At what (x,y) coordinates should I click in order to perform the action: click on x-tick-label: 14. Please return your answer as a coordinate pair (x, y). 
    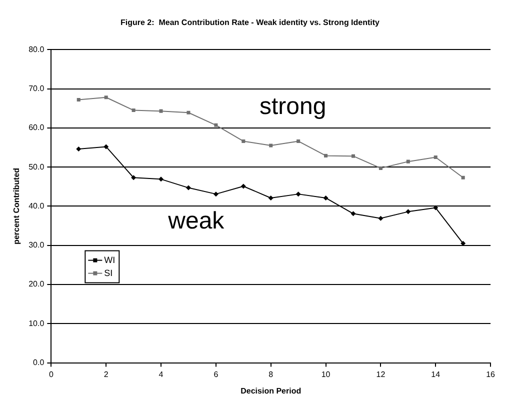
    Looking at the image, I should click on (436, 374).